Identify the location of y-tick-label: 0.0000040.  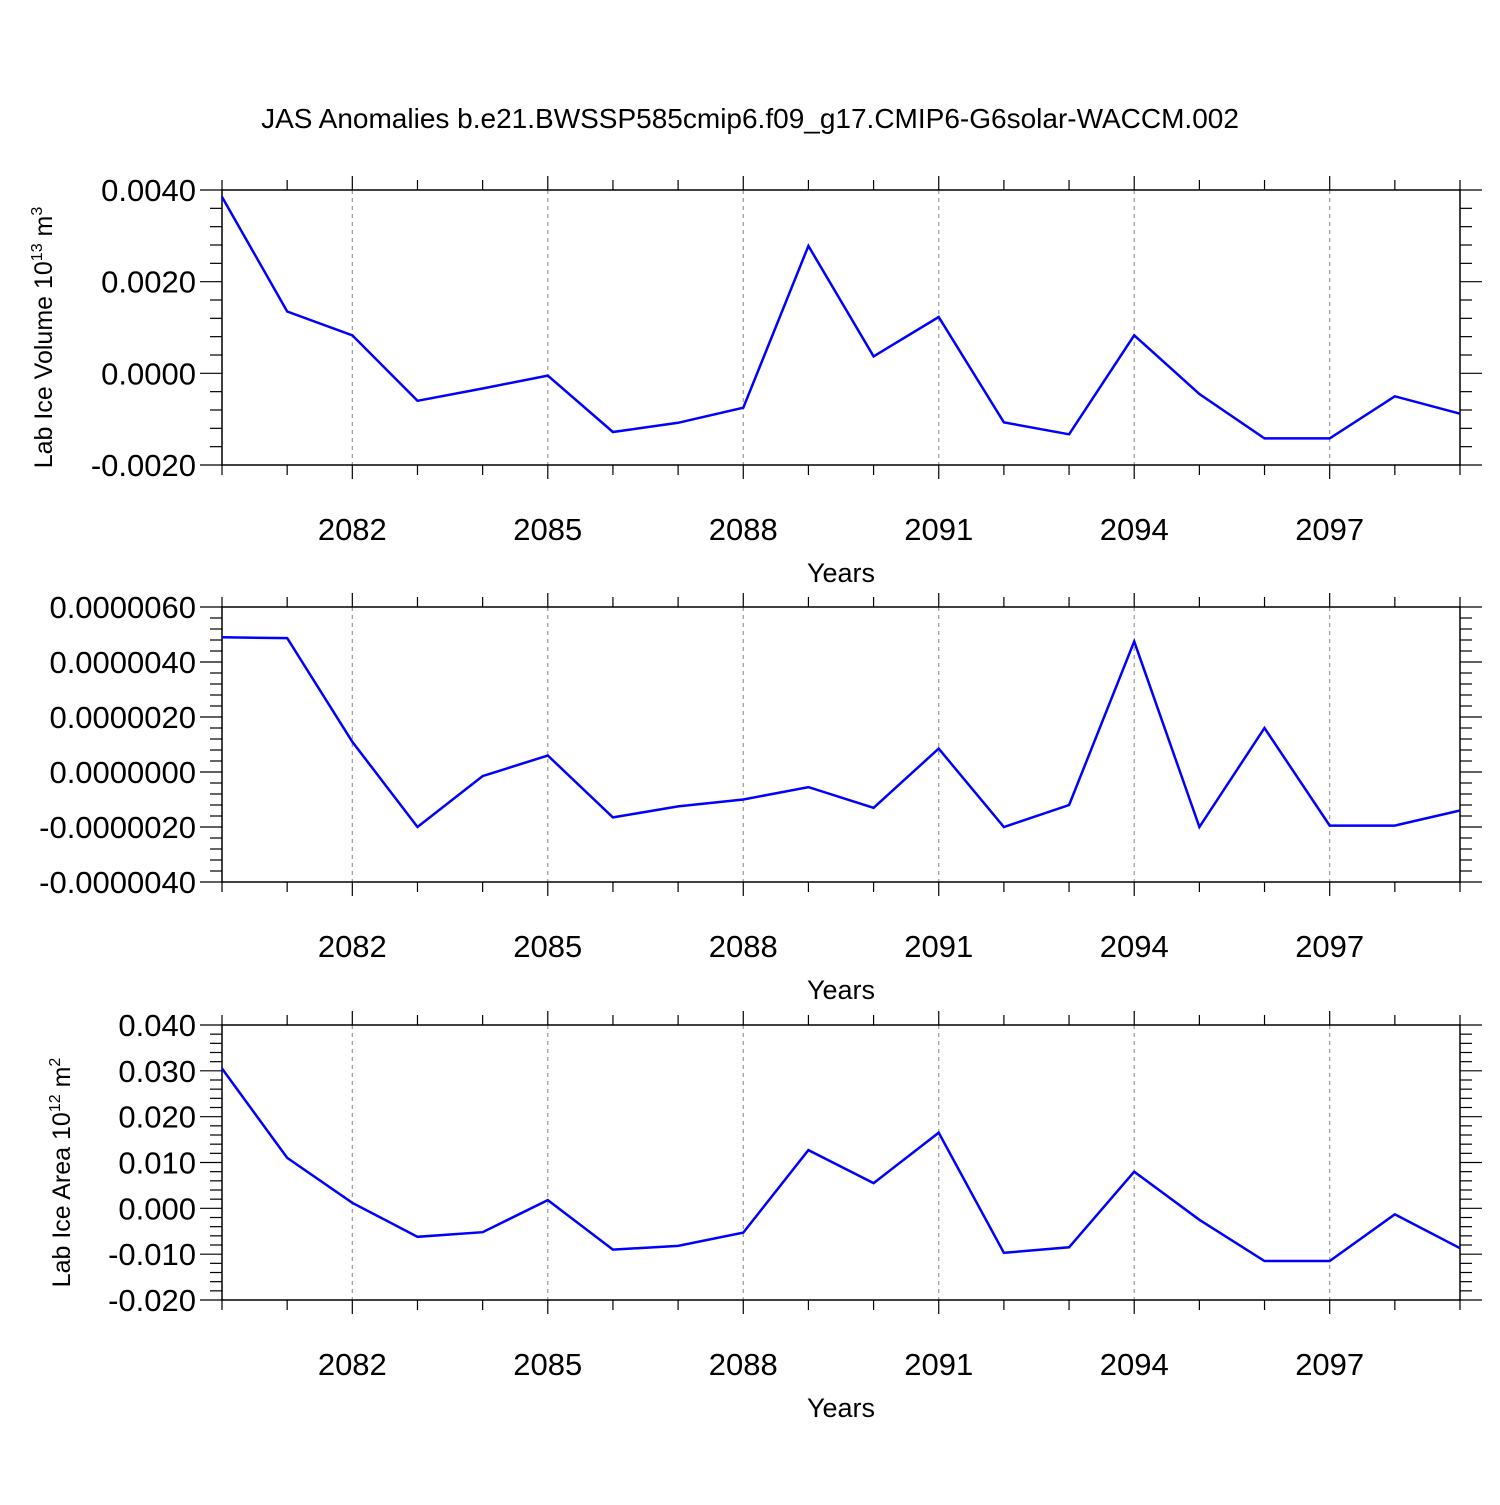
(122, 662).